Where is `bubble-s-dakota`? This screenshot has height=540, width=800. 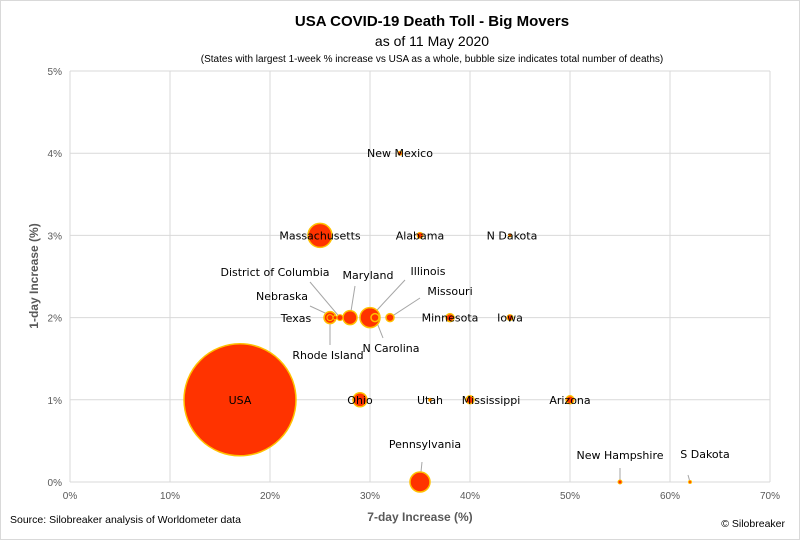
bubble-s-dakota is located at coordinates (690, 482).